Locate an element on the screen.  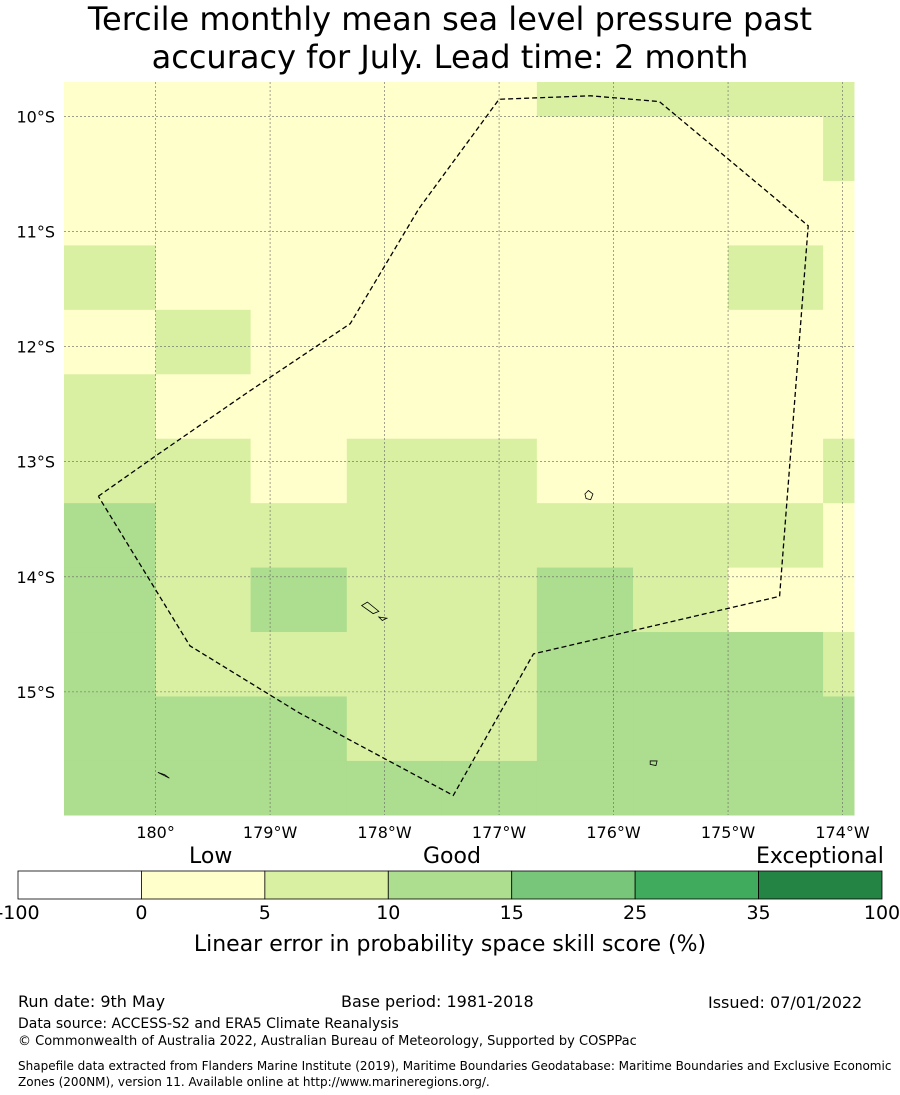
colorbar-tick-label: 100 is located at coordinates (881, 913).